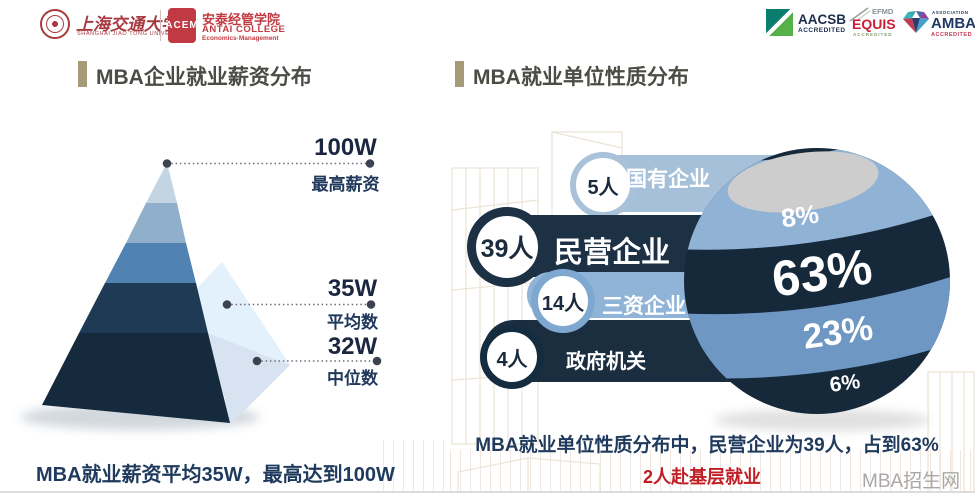 The image size is (975, 493). Describe the element at coordinates (822, 420) in the screenshot. I see `sphere-shadow` at that location.